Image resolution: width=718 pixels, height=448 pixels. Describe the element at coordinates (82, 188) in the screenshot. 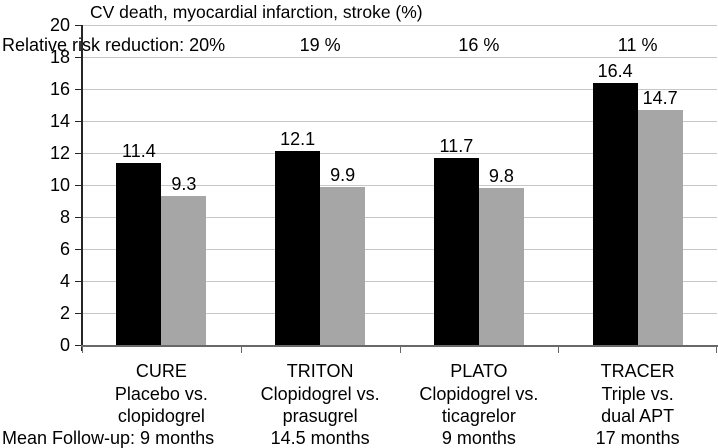

I see `y-axis` at that location.